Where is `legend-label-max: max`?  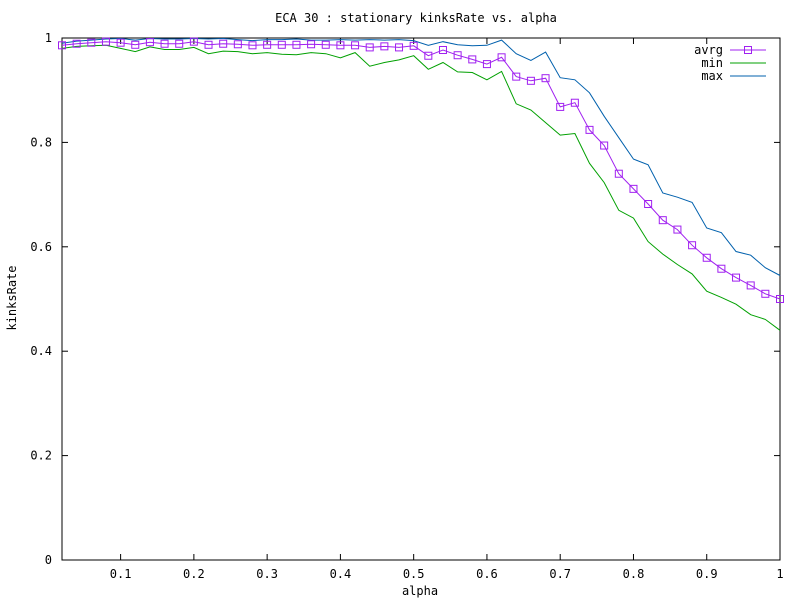
legend-label-max: max is located at coordinates (712, 76).